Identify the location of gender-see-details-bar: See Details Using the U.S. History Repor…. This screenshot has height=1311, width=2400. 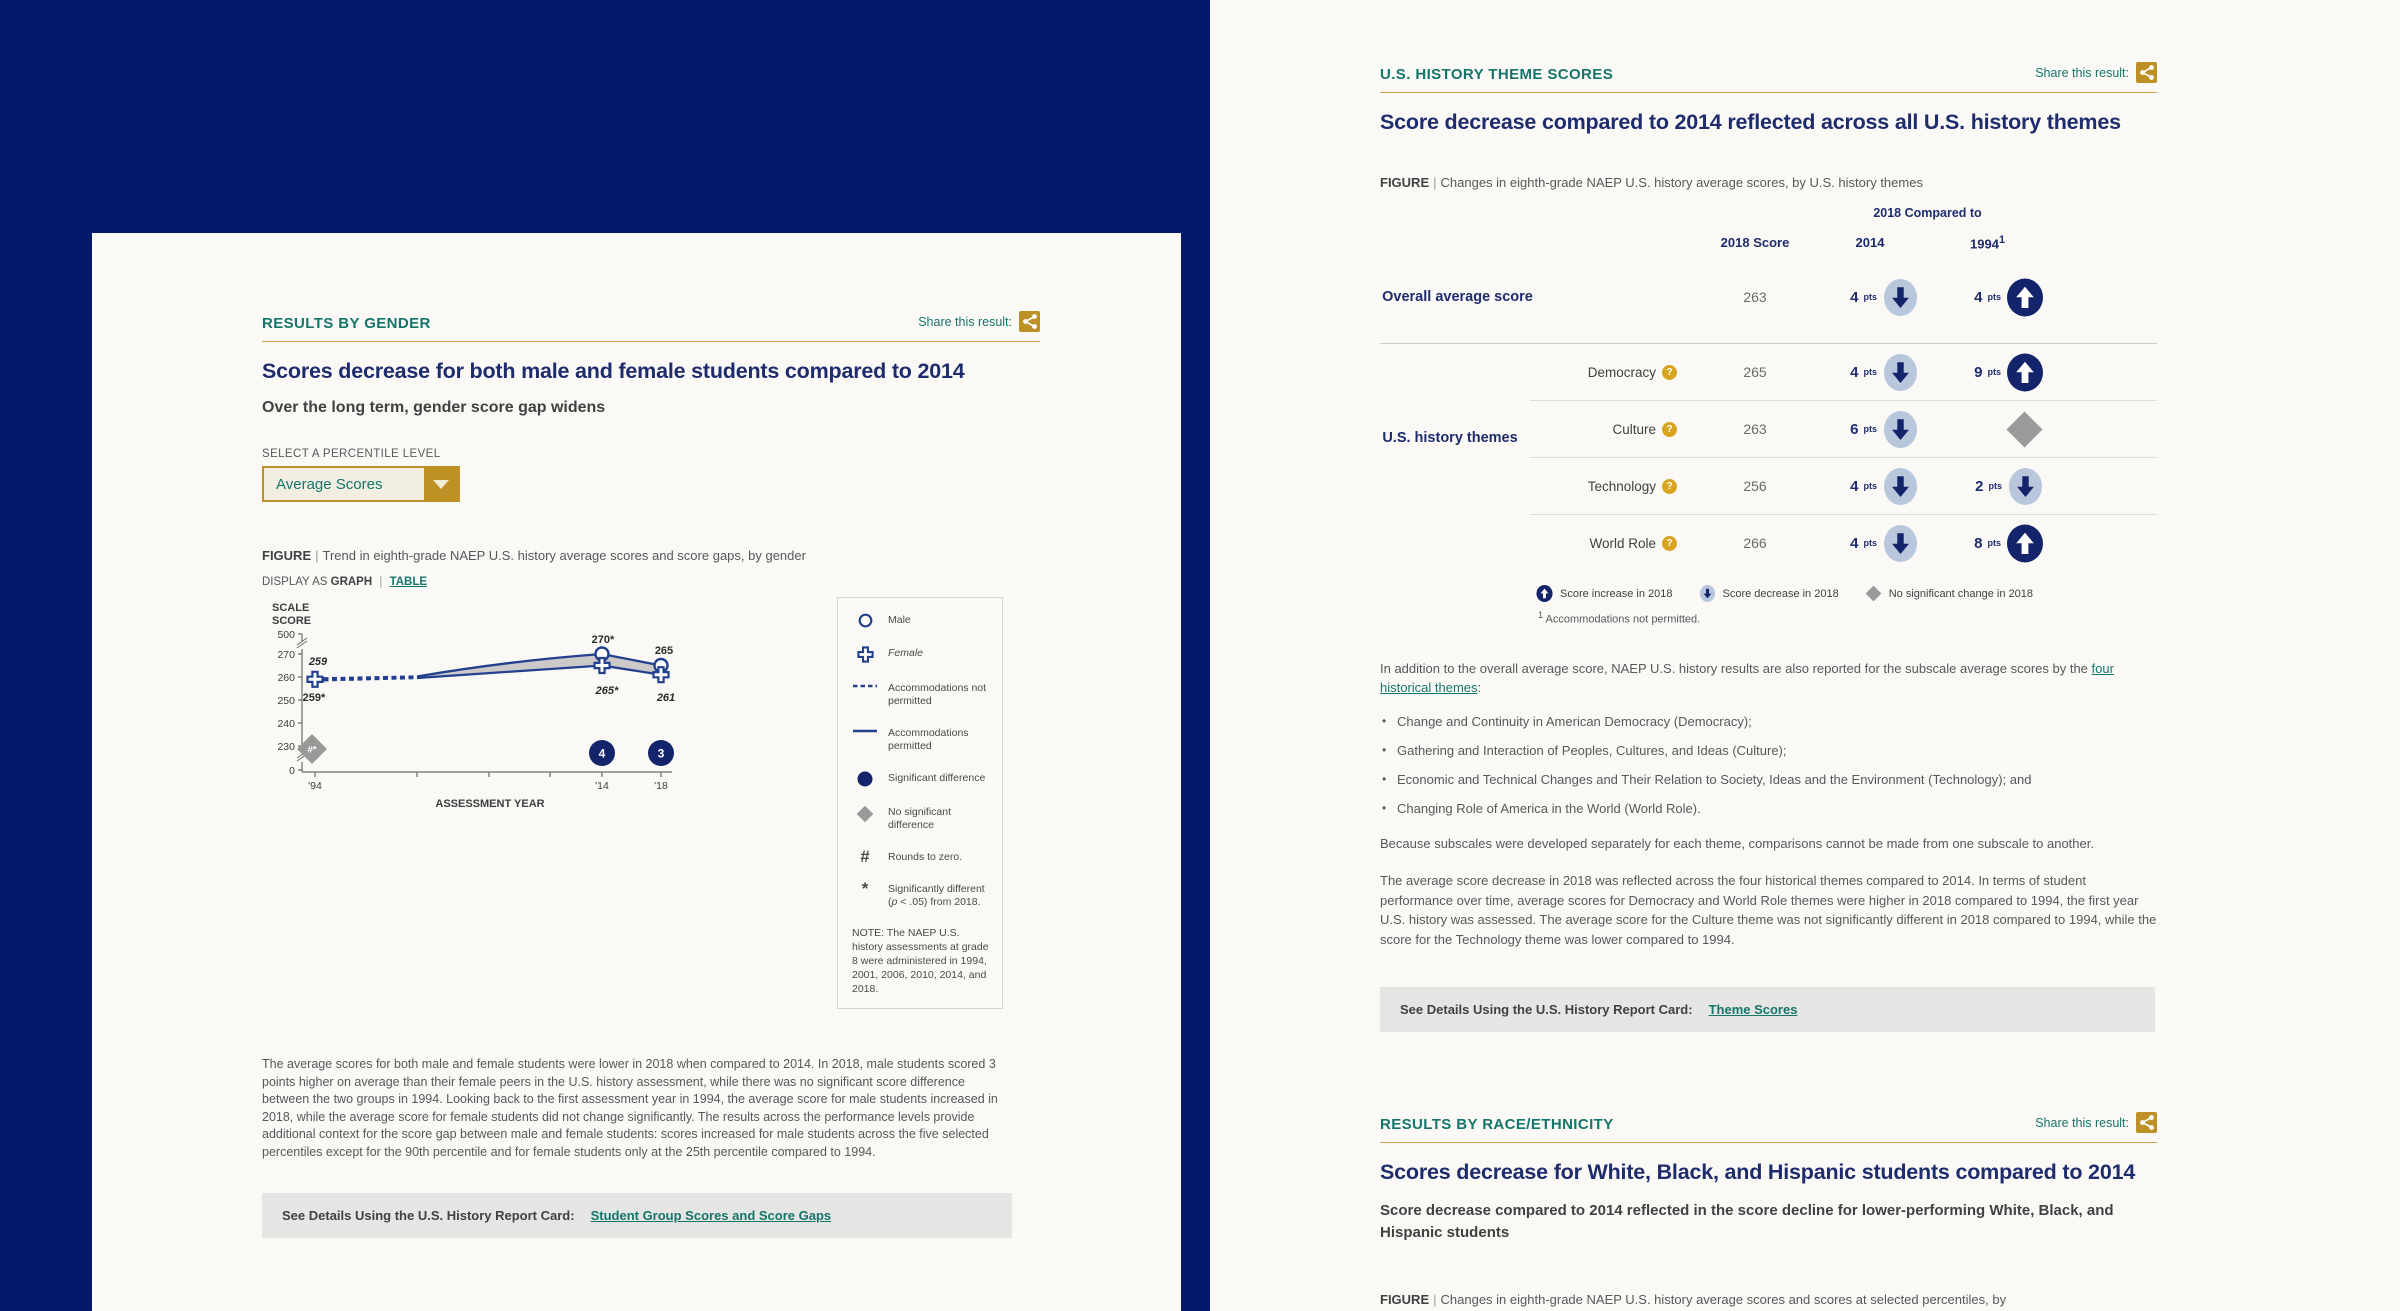
(637, 1215).